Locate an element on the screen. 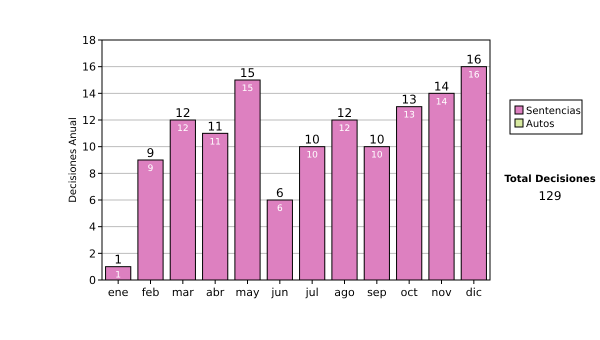 The image size is (600, 340). data-label: 1 is located at coordinates (118, 275).